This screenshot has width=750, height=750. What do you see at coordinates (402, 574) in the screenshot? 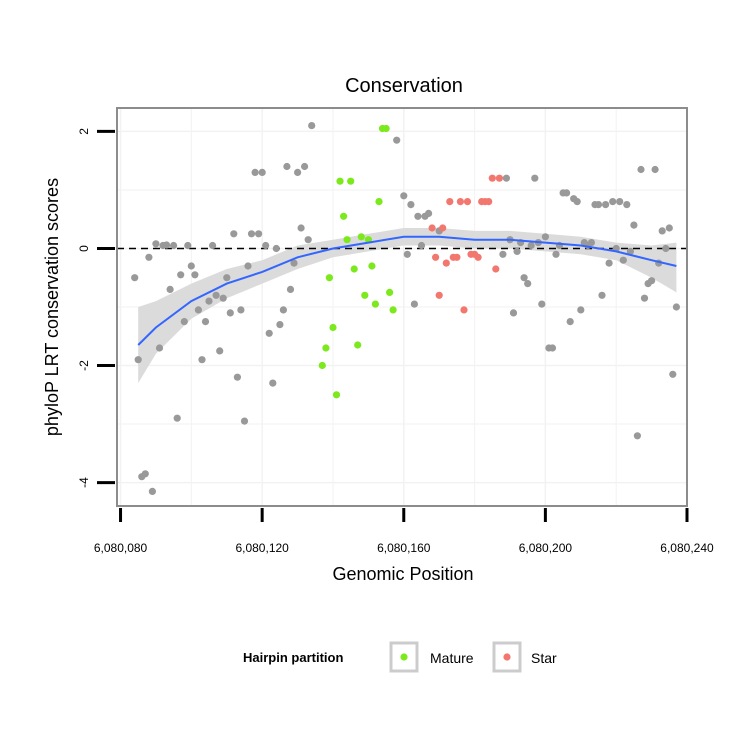
I see `x-axis-title: Genomic Position` at bounding box center [402, 574].